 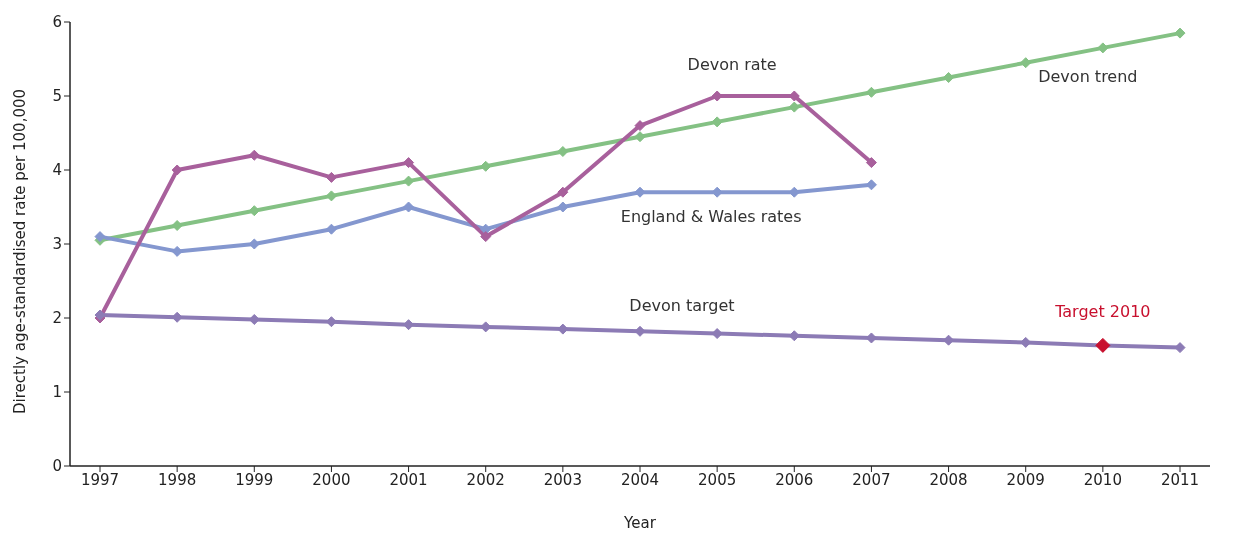 I want to click on series-label: Devon target, so click(x=682, y=306).